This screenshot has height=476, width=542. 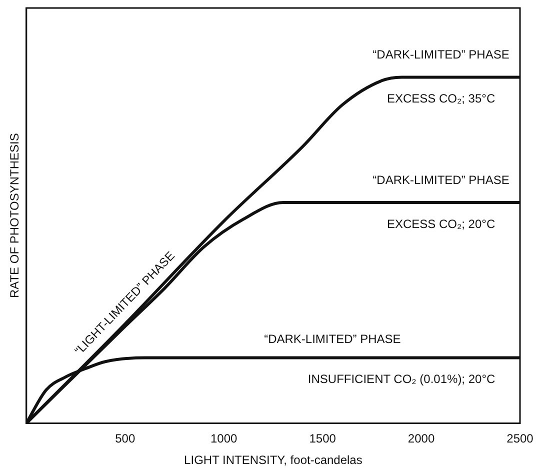 I want to click on x-tick-label: 500, so click(x=125, y=439).